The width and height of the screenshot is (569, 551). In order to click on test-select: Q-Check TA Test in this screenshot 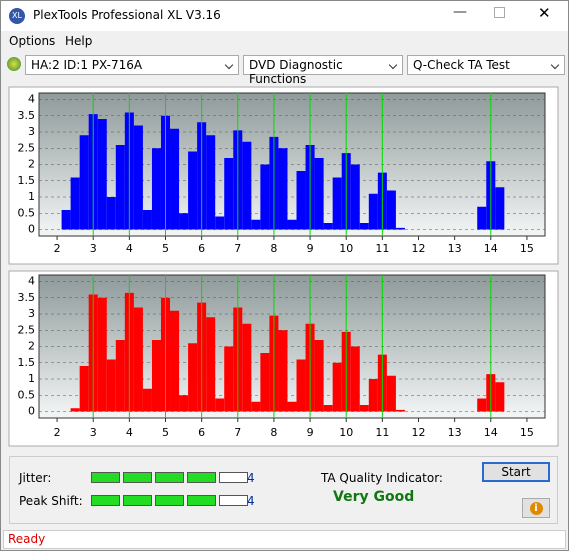, I will do `click(486, 65)`.